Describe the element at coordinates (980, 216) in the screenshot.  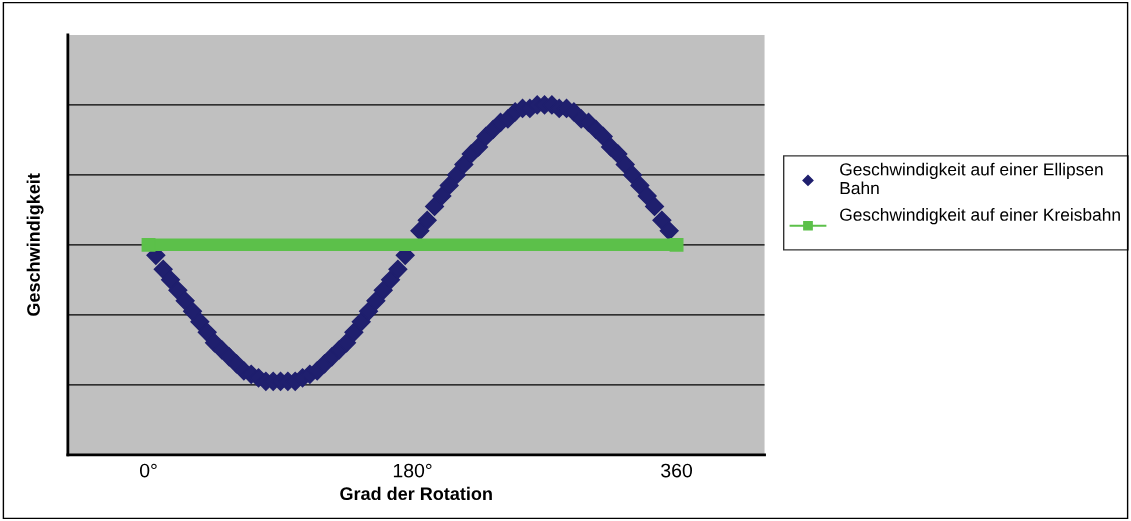
I see `legend-label: Geschwindigkeit auf einer Kreisbahn` at that location.